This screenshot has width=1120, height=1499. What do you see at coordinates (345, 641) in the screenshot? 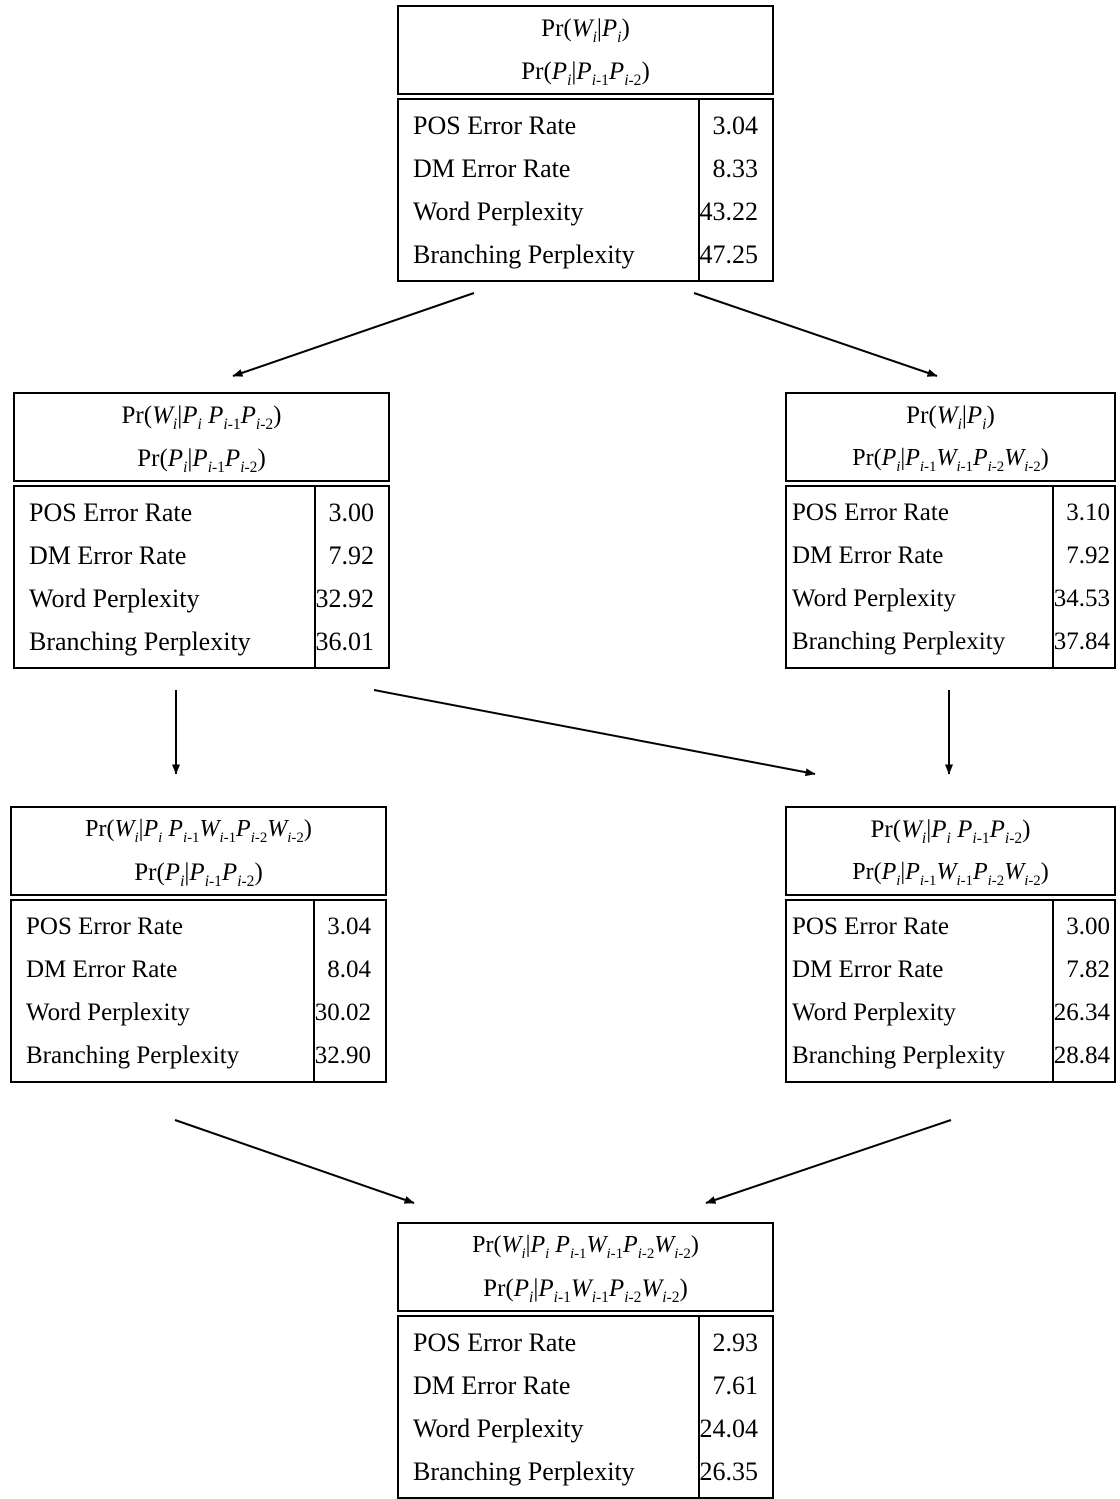
I see `metric-value: 36.01` at bounding box center [345, 641].